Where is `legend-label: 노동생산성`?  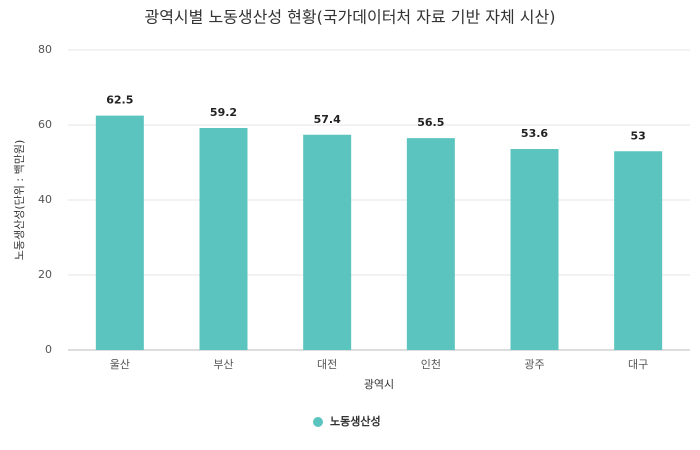 legend-label: 노동생산성 is located at coordinates (355, 421).